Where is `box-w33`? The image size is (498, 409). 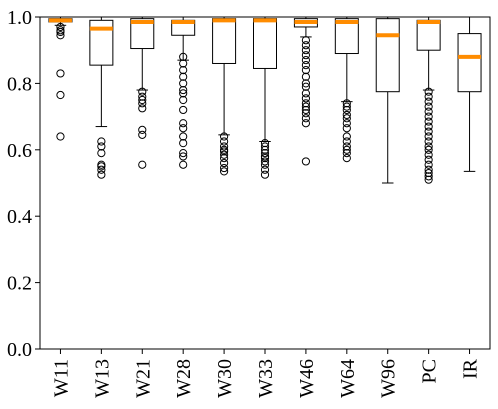
box-w33 is located at coordinates (265, 97).